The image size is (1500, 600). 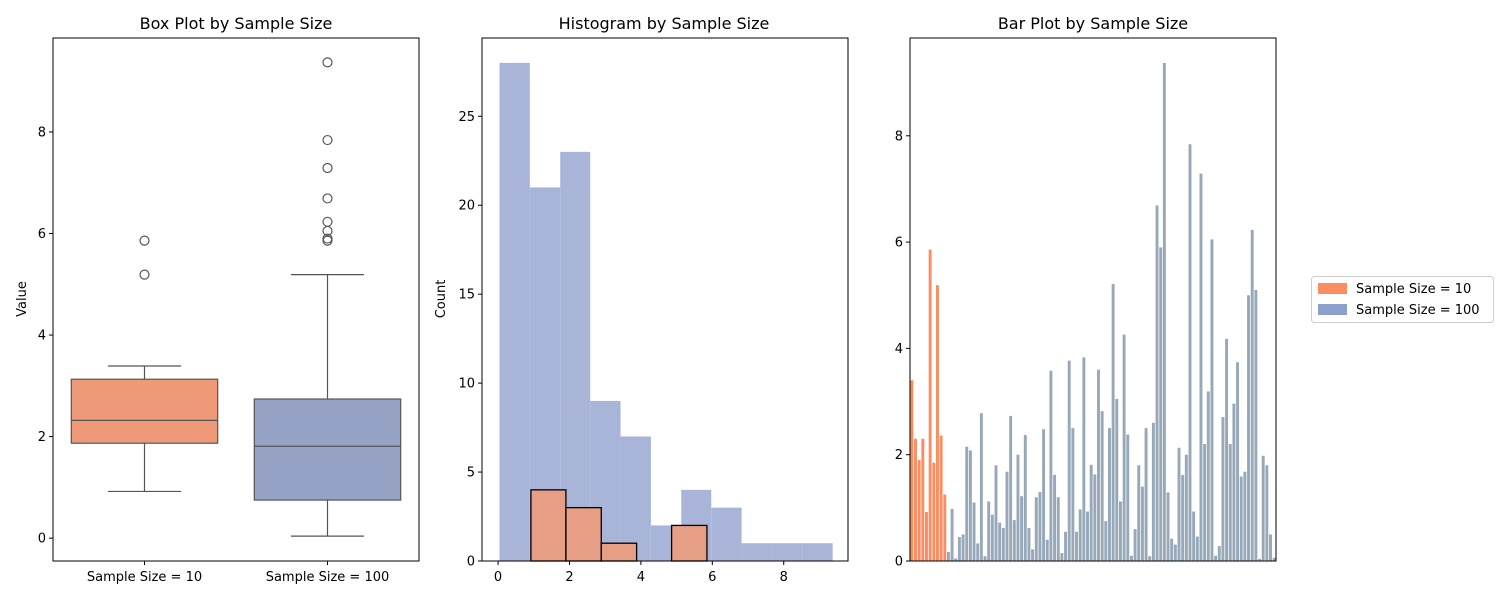 What do you see at coordinates (466, 206) in the screenshot?
I see `histogram-ytick-label: 20` at bounding box center [466, 206].